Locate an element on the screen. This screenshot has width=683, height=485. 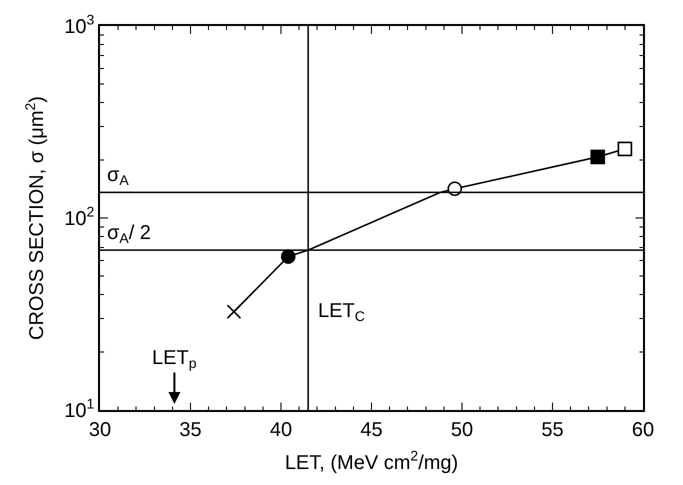
x-axis-title: LET, (MeV cm$^{2}$/mg) is located at coordinates (371, 460).